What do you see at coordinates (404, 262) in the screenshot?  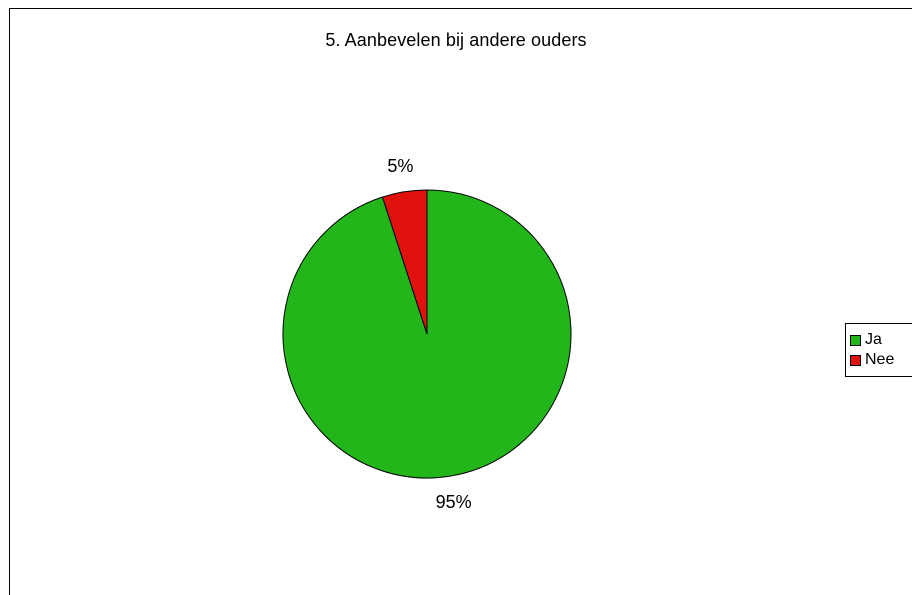 I see `pie-slice-nee` at bounding box center [404, 262].